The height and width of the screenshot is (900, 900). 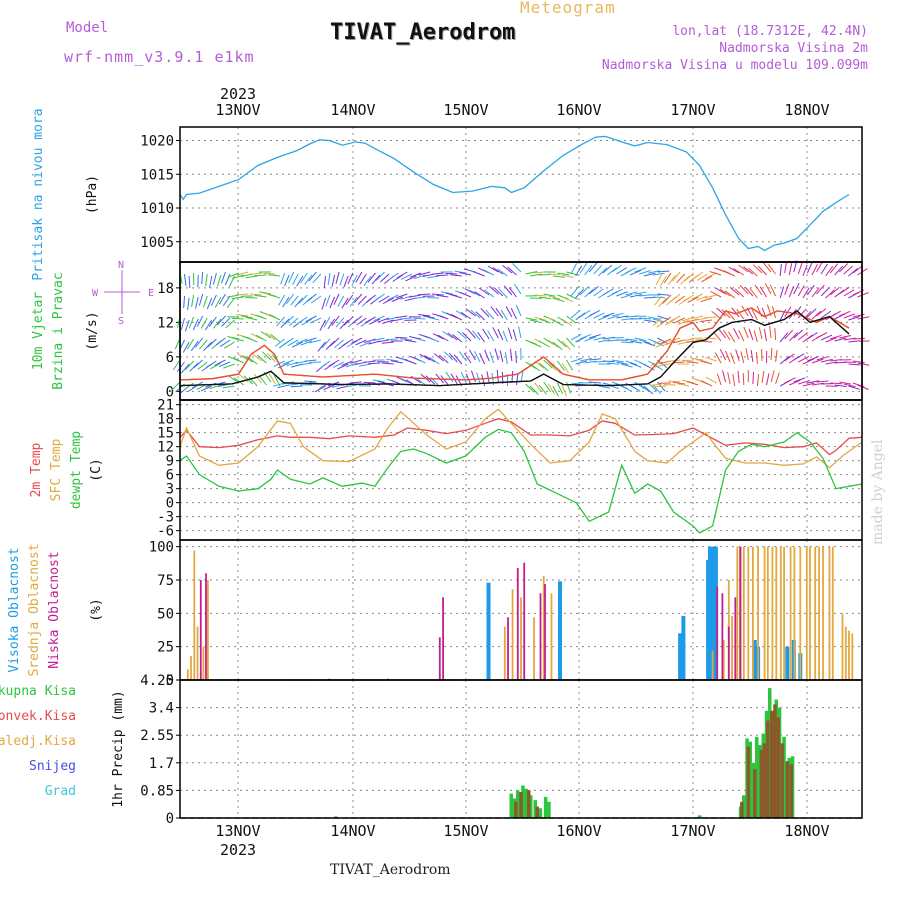 I want to click on y-tick-label: 21, so click(x=165, y=406).